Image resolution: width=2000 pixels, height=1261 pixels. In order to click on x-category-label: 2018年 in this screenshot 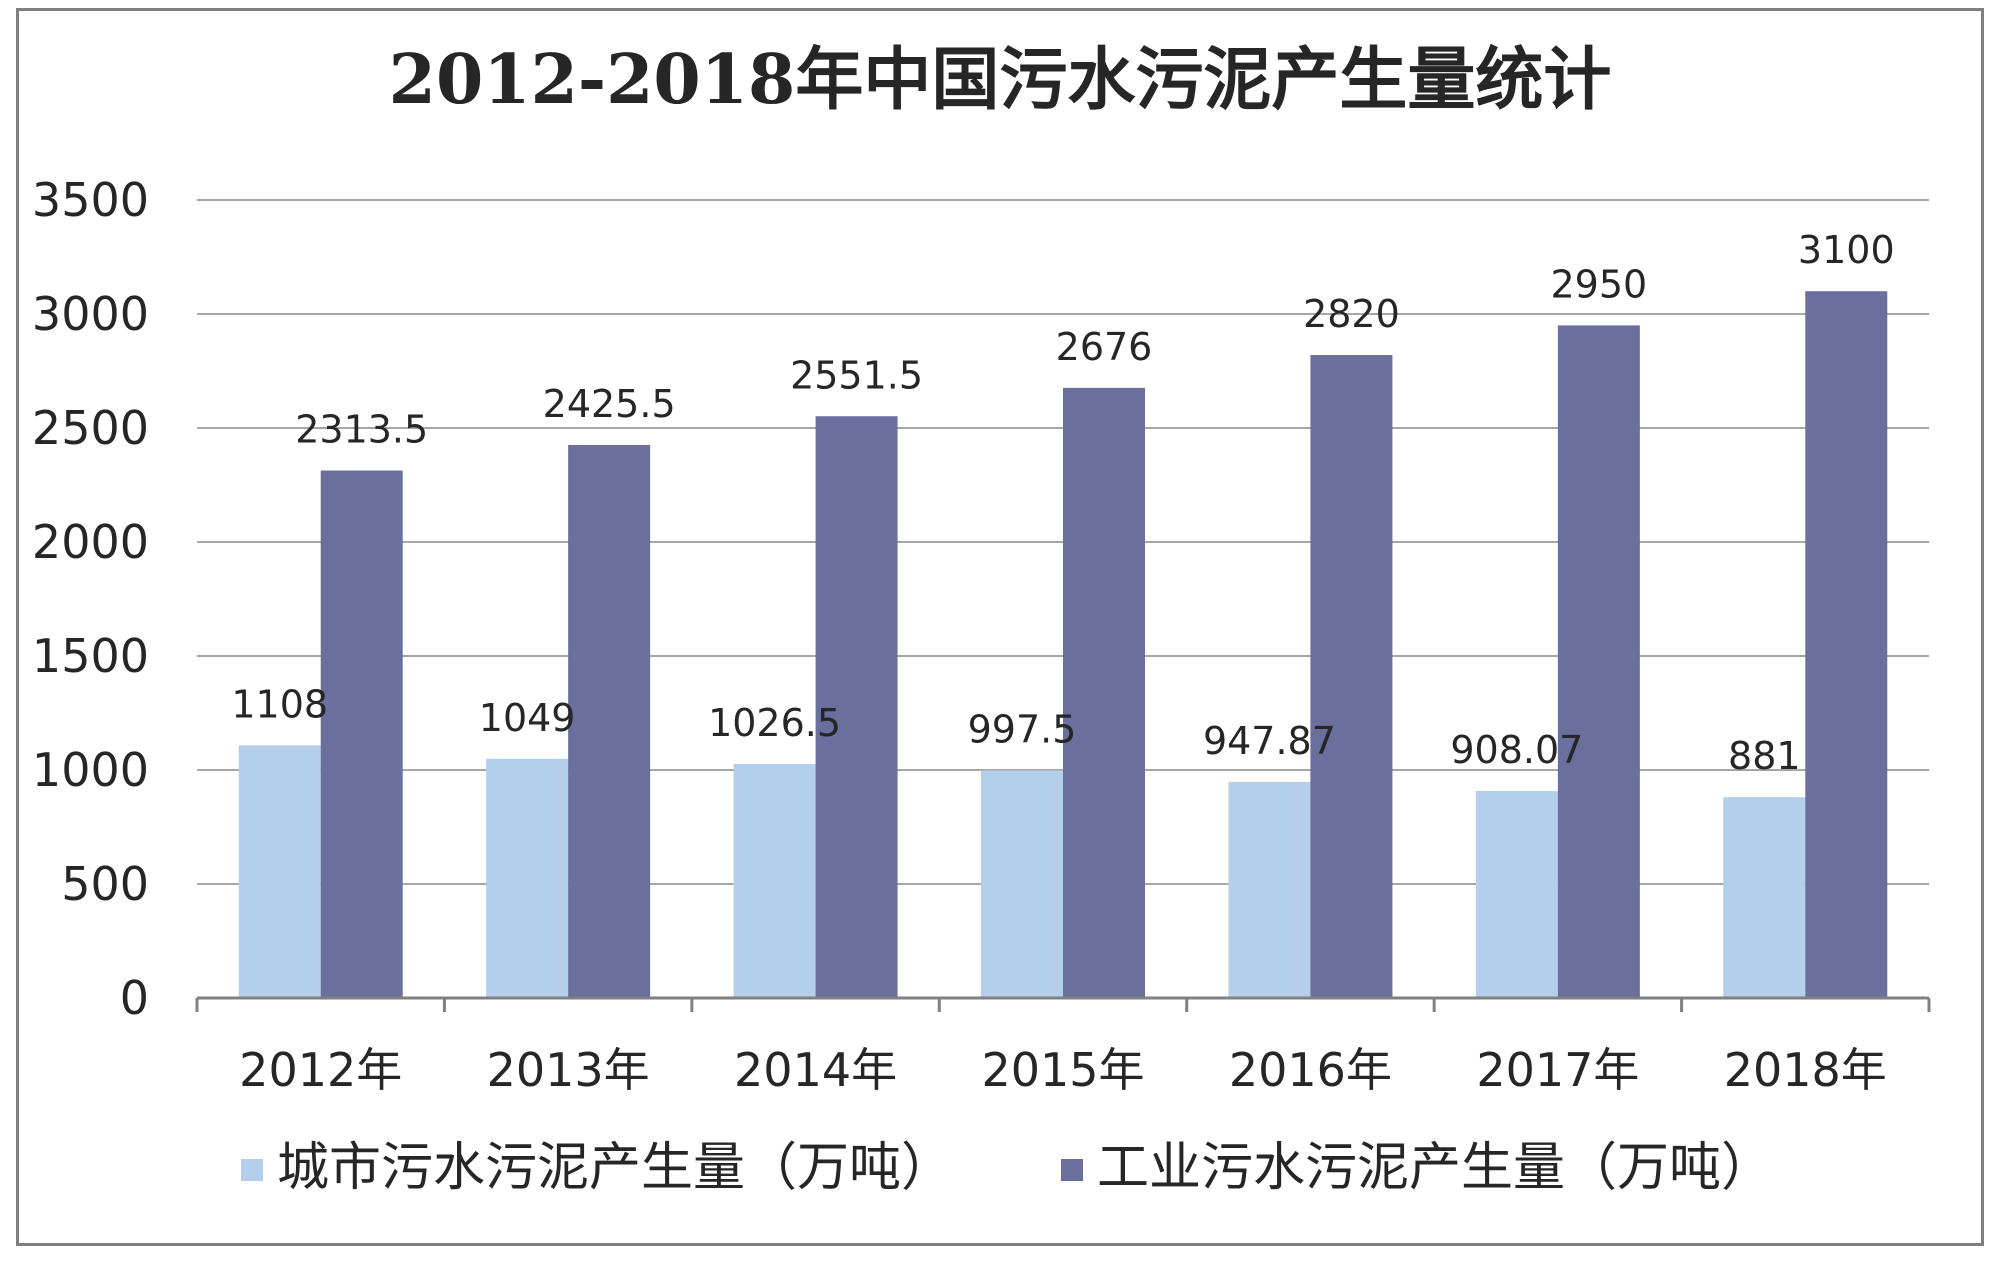, I will do `click(1805, 1070)`.